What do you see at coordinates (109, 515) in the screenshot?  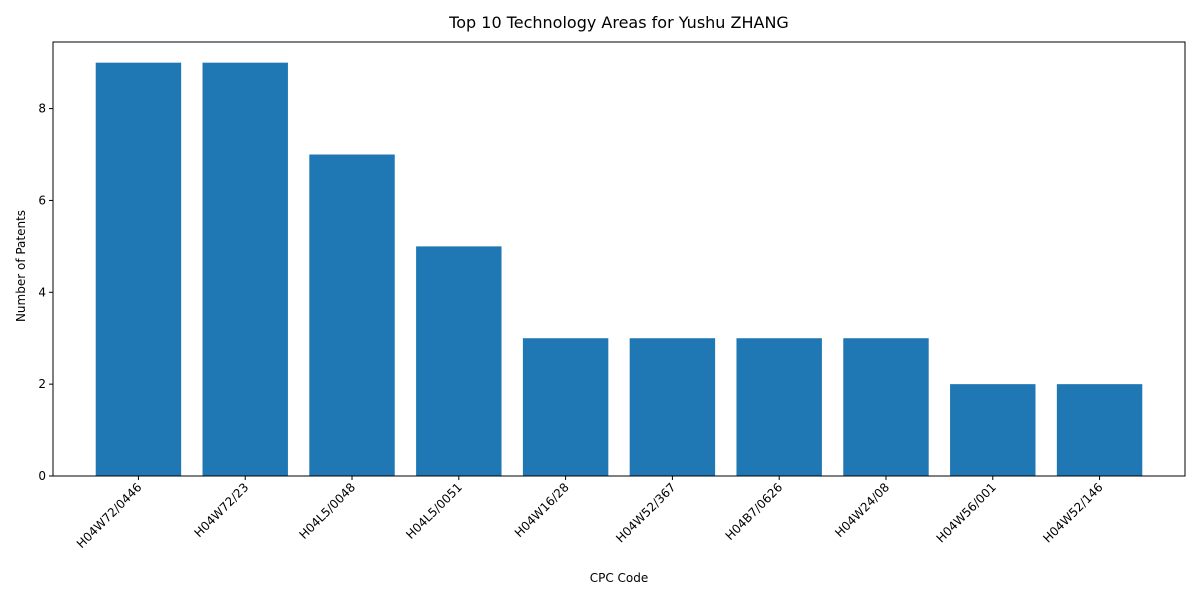 I see `x-tick-label: H04W72/0446` at bounding box center [109, 515].